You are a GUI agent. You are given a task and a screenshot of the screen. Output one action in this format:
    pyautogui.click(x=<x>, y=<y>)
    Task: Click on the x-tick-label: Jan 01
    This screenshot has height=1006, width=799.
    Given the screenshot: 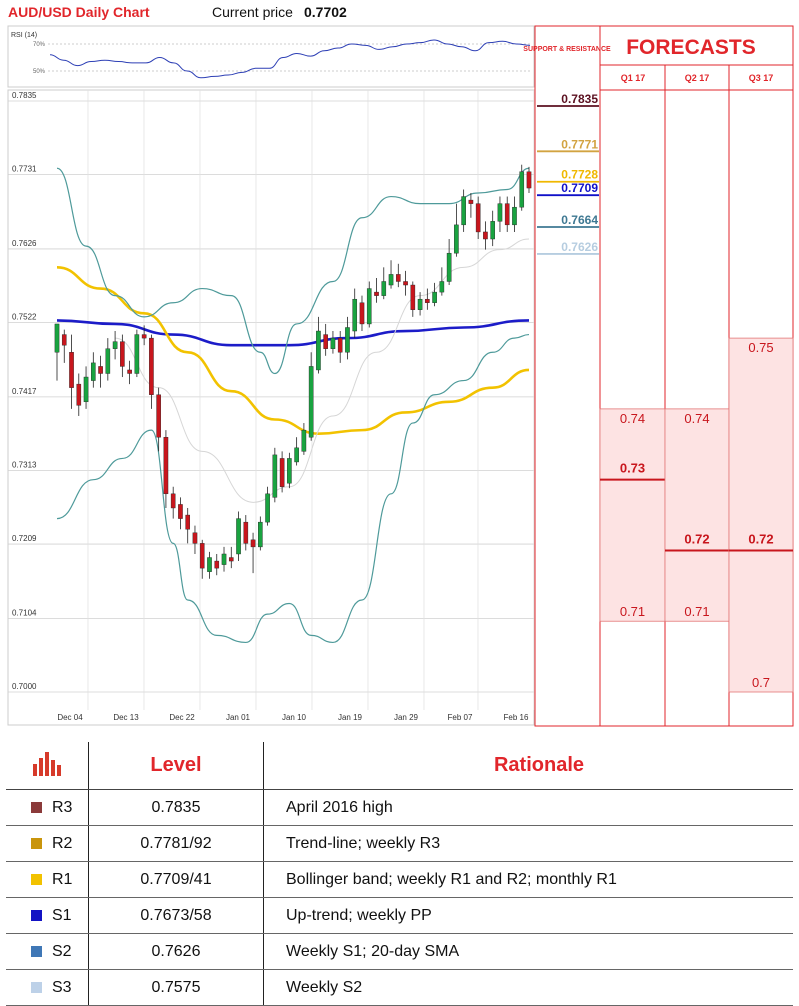 What is the action you would take?
    pyautogui.click(x=238, y=717)
    